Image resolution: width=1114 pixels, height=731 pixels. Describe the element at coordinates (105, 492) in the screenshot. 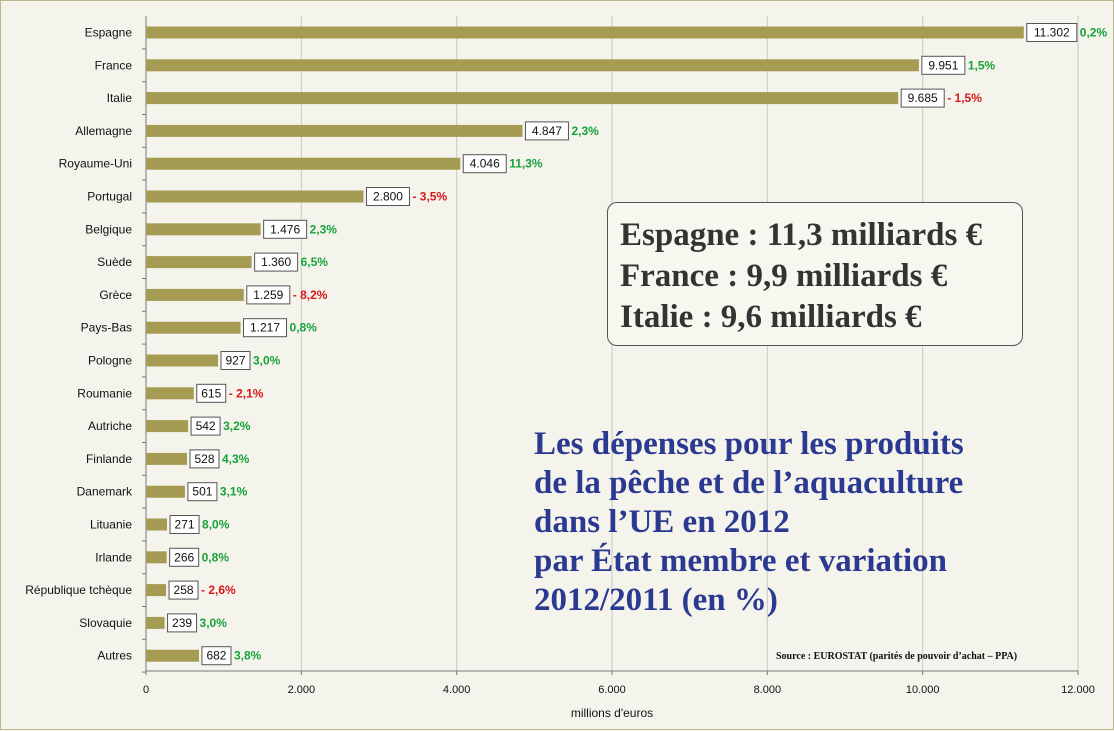

I see `category-label: Danemark` at that location.